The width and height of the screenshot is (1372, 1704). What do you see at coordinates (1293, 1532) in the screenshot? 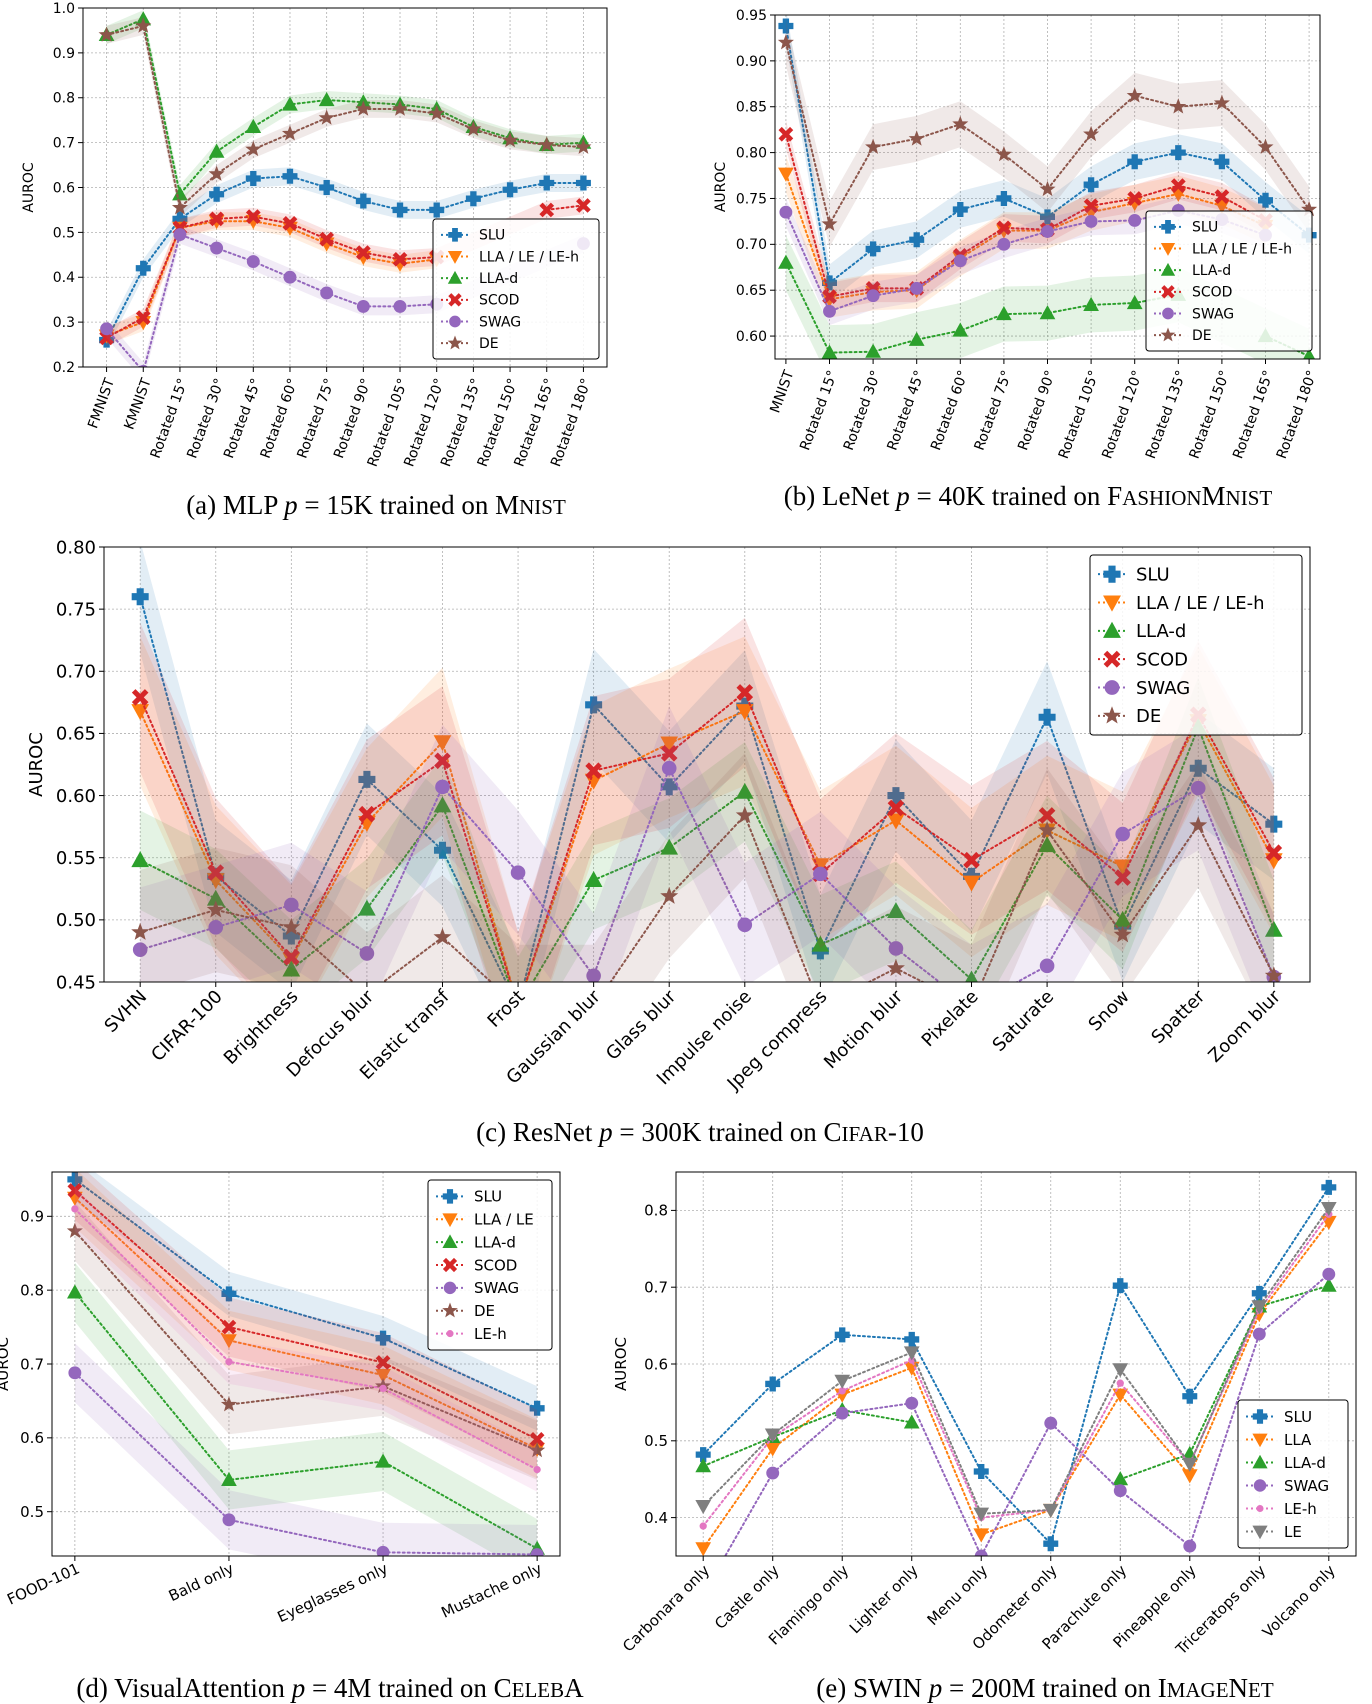
I see `legend-label: LE` at bounding box center [1293, 1532].